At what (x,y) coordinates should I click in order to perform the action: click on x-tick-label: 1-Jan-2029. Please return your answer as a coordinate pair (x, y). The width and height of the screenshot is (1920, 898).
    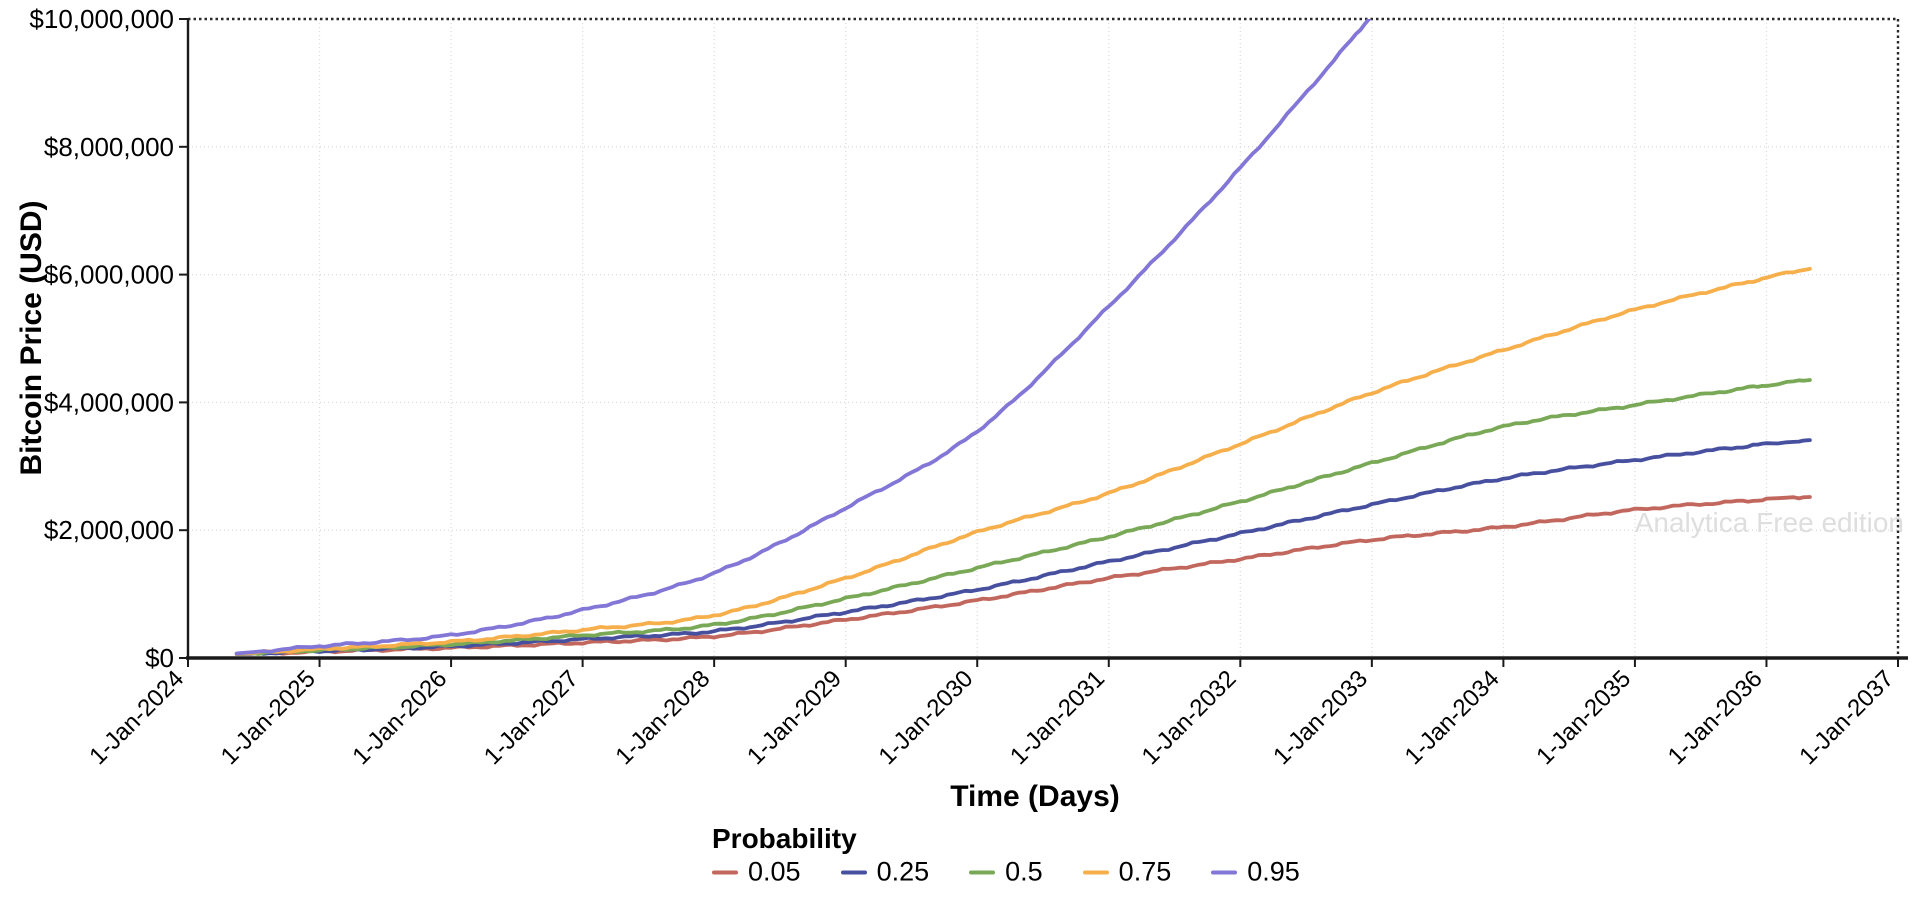
    Looking at the image, I should click on (794, 717).